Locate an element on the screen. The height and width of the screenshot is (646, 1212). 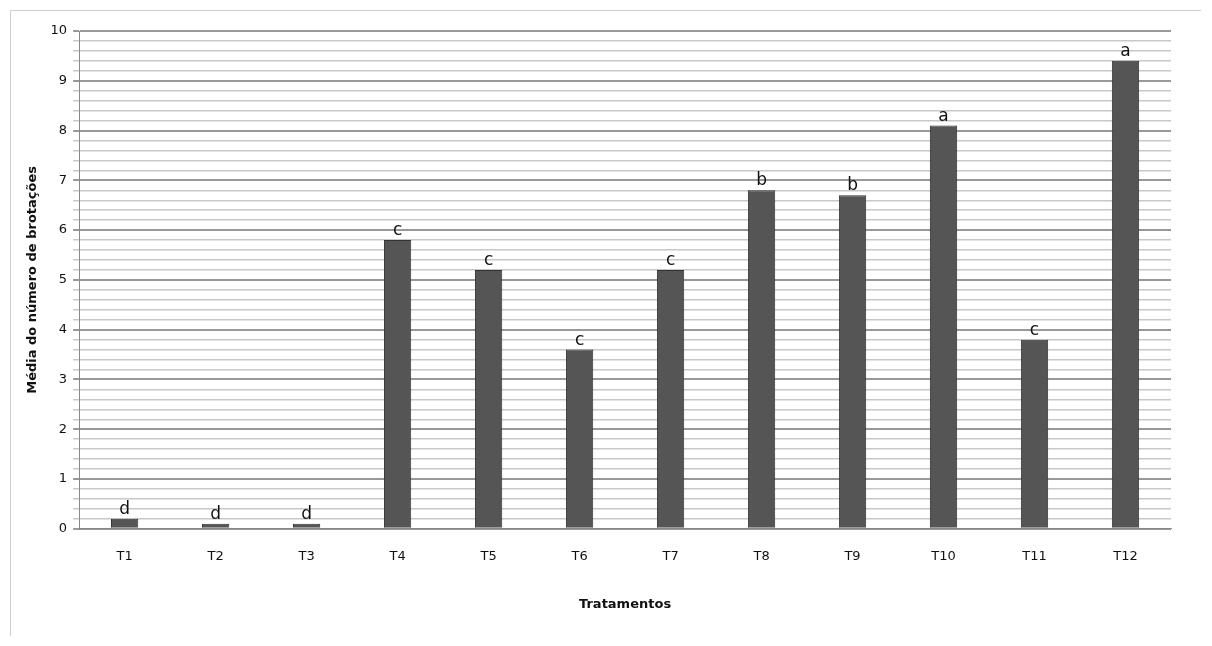
x-tick-label: T2 is located at coordinates (215, 555).